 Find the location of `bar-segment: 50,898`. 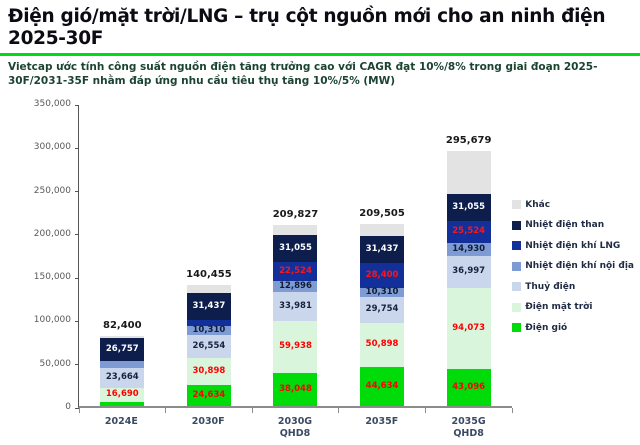

bar-segment: 50,898 is located at coordinates (382, 344).